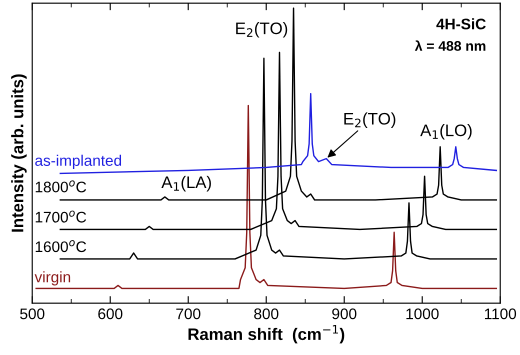  Describe the element at coordinates (446, 132) in the screenshot. I see `annotation: A$_{1}$(LO)` at that location.